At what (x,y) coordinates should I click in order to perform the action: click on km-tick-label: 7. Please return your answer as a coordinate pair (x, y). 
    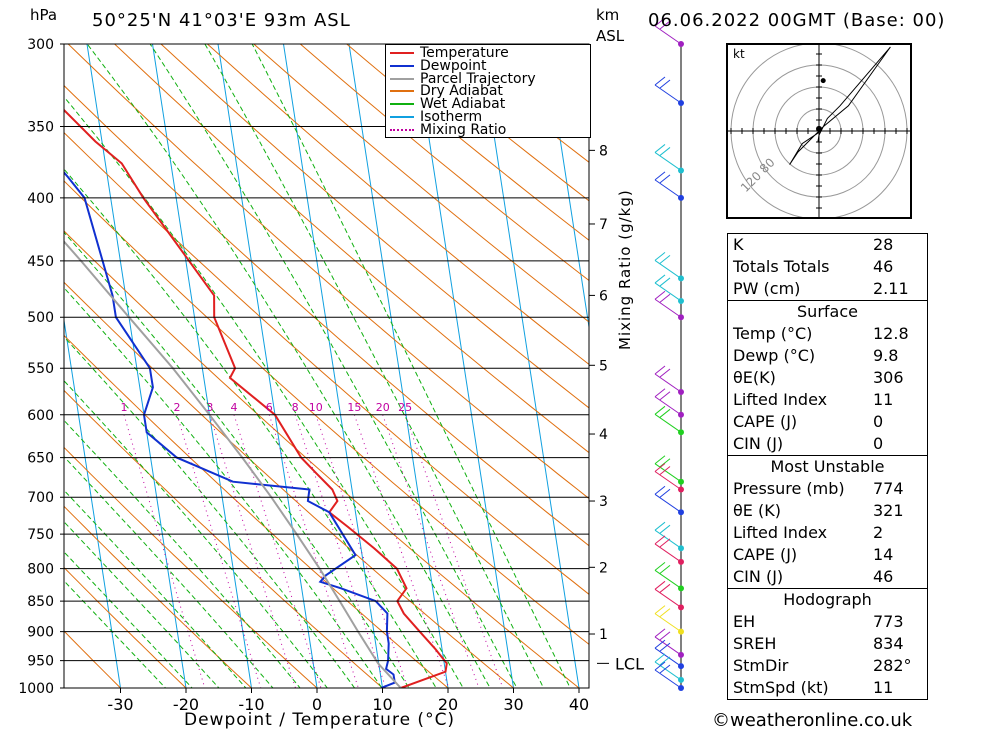
    Looking at the image, I should click on (603, 225).